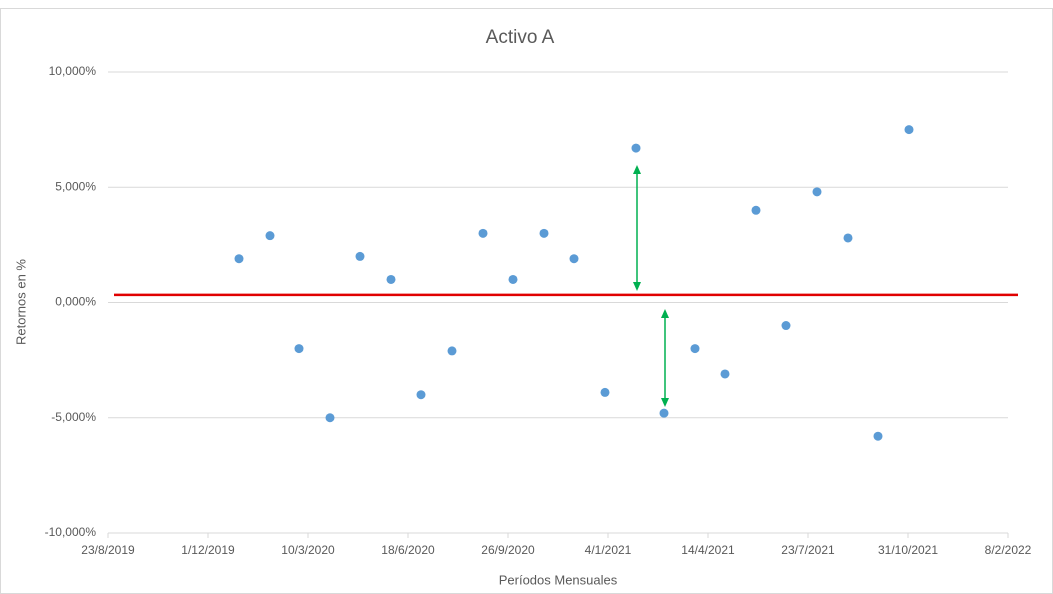  I want to click on y-tick-label: 10,000%, so click(73, 71).